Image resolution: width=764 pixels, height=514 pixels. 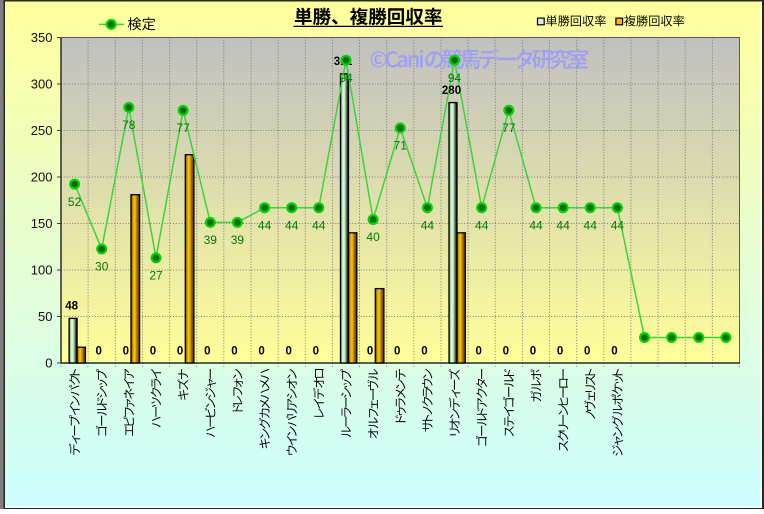 What do you see at coordinates (42, 223) in the screenshot?
I see `svg-text: 150` at bounding box center [42, 223].